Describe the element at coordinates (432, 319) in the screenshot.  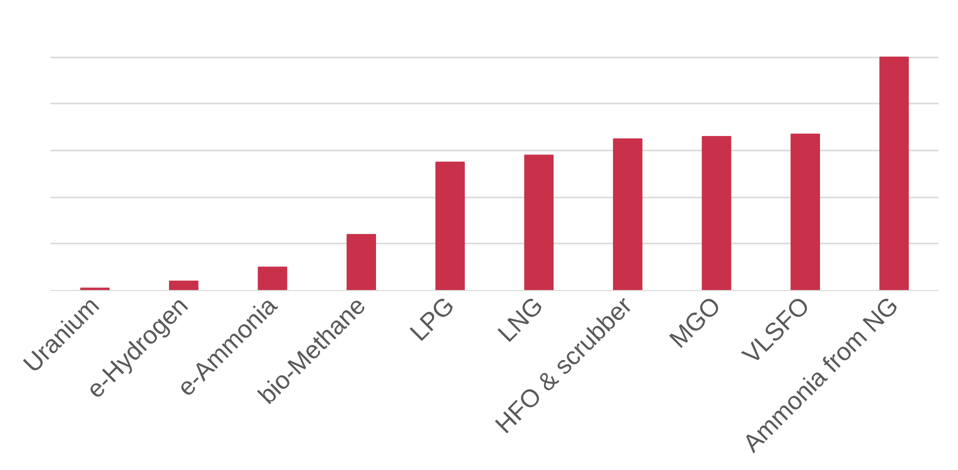
I see `x-tick-label: LPG` at that location.